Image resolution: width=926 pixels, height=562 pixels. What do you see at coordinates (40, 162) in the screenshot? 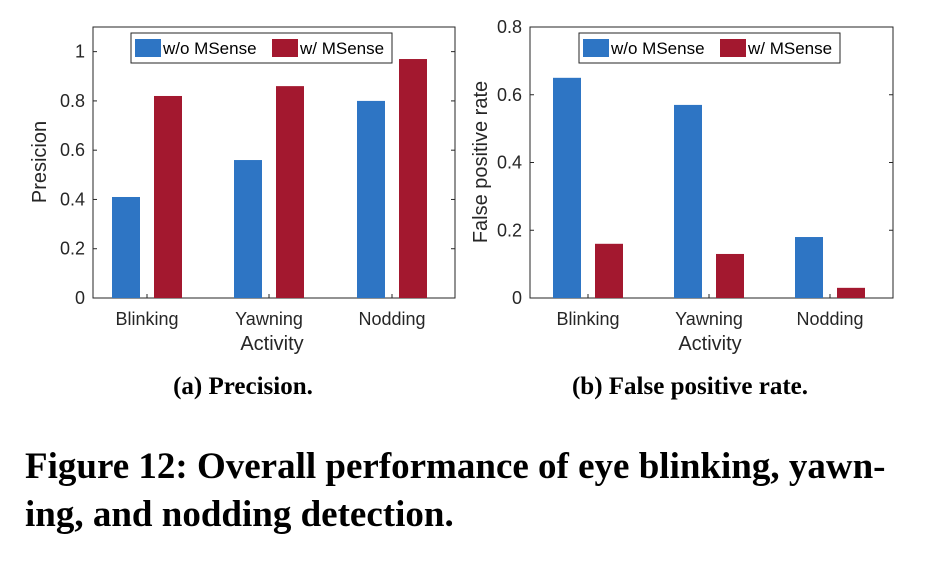
I see `y-axis-label: Presicion` at bounding box center [40, 162].